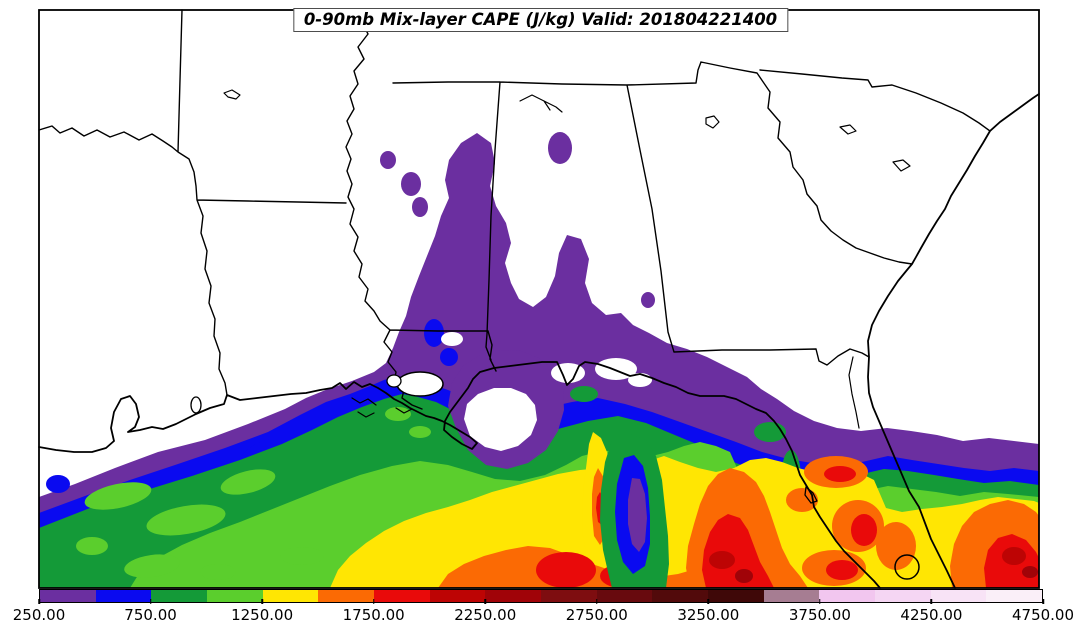  Describe the element at coordinates (262, 615) in the screenshot. I see `colorbar-tick-label: 1250.00` at that location.